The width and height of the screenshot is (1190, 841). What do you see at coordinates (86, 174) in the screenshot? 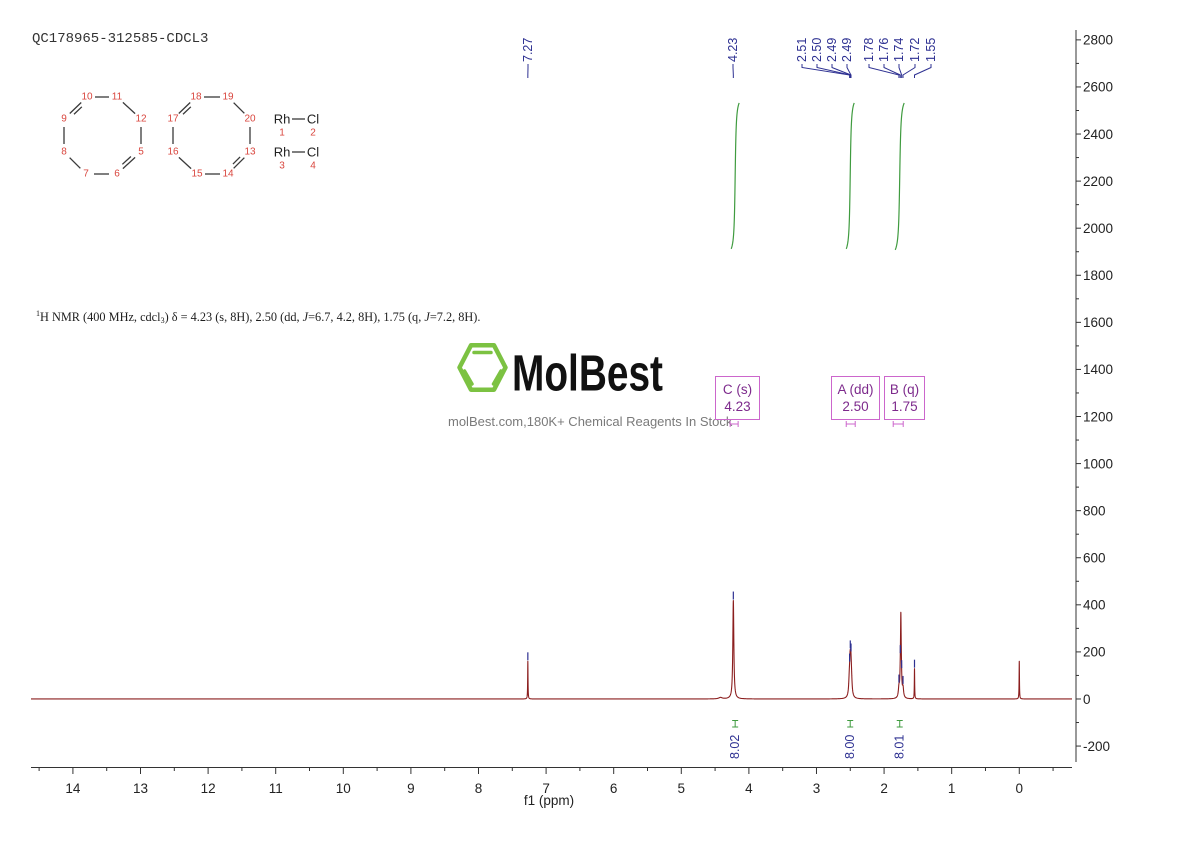
I see `atom-number: 7` at bounding box center [86, 174].